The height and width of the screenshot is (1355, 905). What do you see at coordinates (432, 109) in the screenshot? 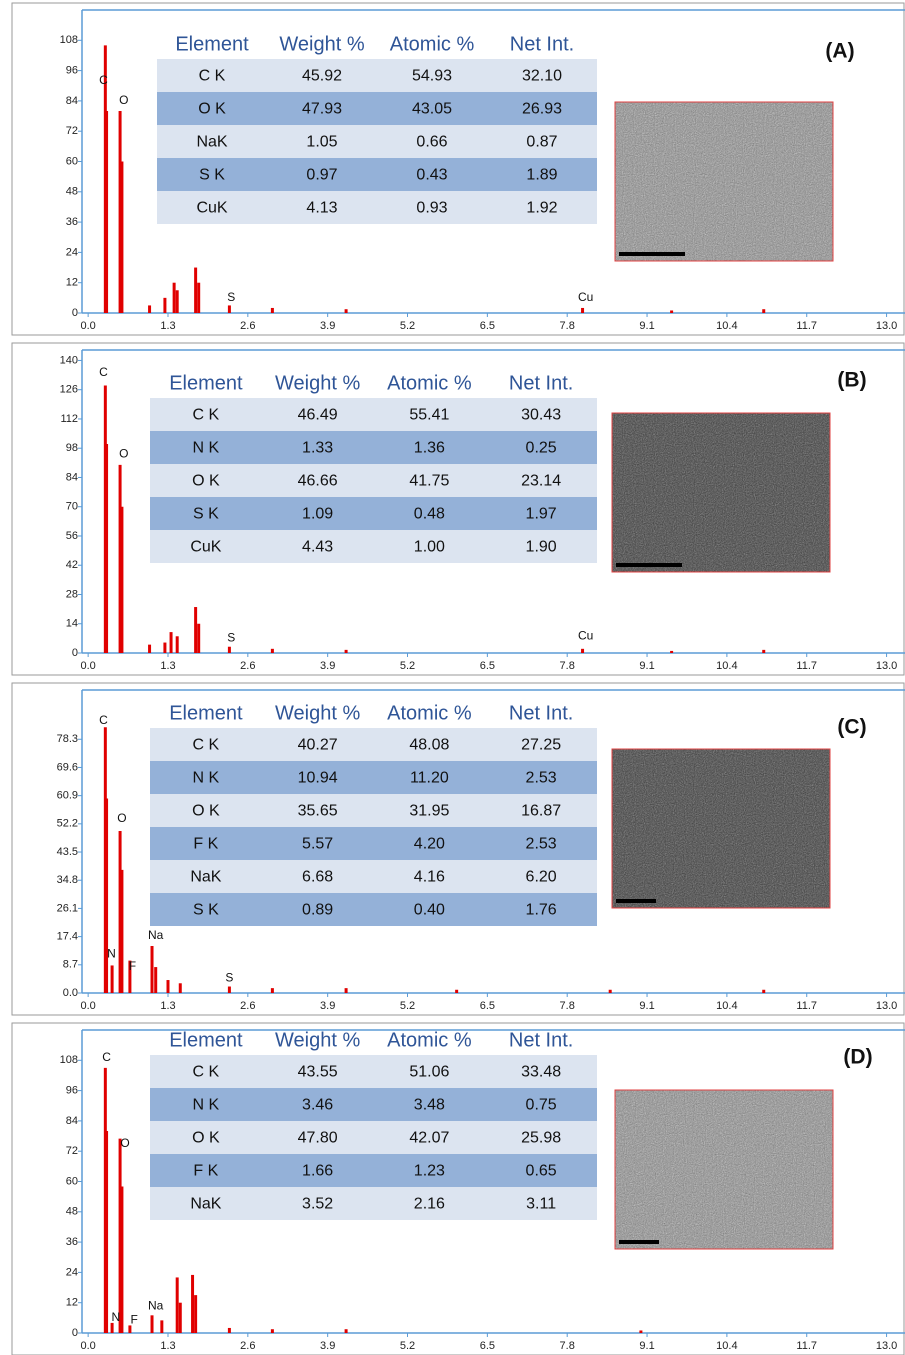
I see `table-cell: 43.05` at bounding box center [432, 109].